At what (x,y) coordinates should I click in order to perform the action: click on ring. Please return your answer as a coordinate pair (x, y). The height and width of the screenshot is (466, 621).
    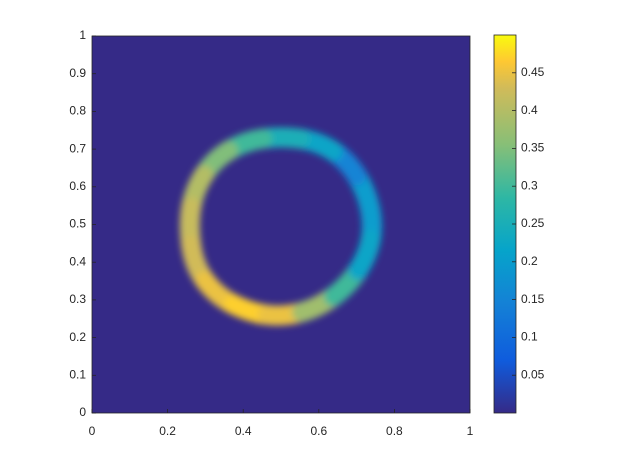
    Looking at the image, I should click on (280, 226).